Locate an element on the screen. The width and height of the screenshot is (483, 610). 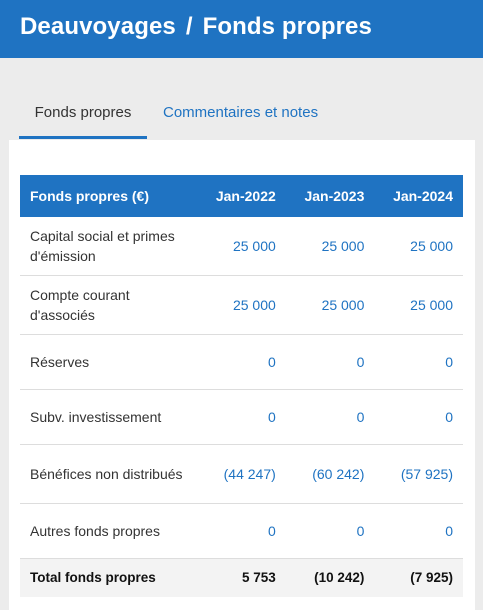
cell-value: (57 925) is located at coordinates (418, 474).